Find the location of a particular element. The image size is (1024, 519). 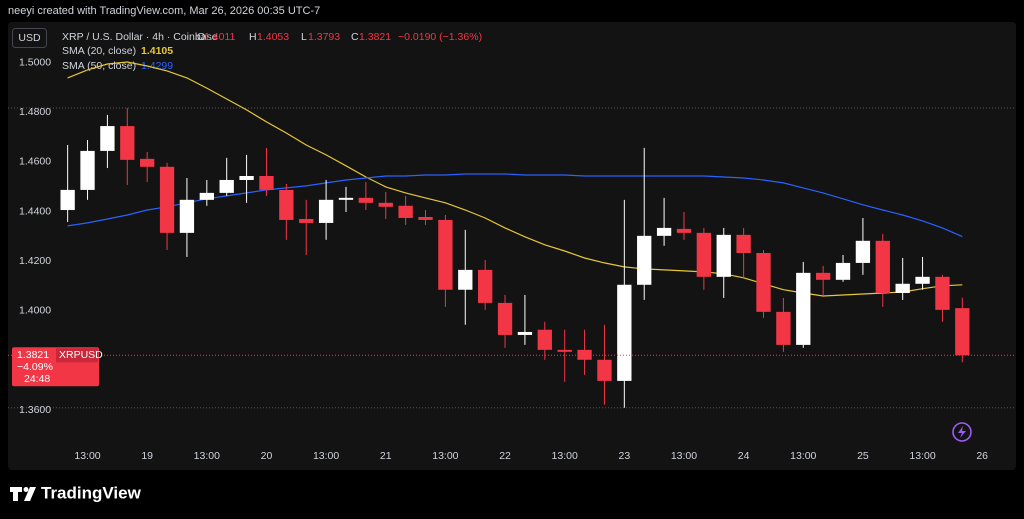

change-label: −0.0190 (−1.36%) is located at coordinates (440, 37).